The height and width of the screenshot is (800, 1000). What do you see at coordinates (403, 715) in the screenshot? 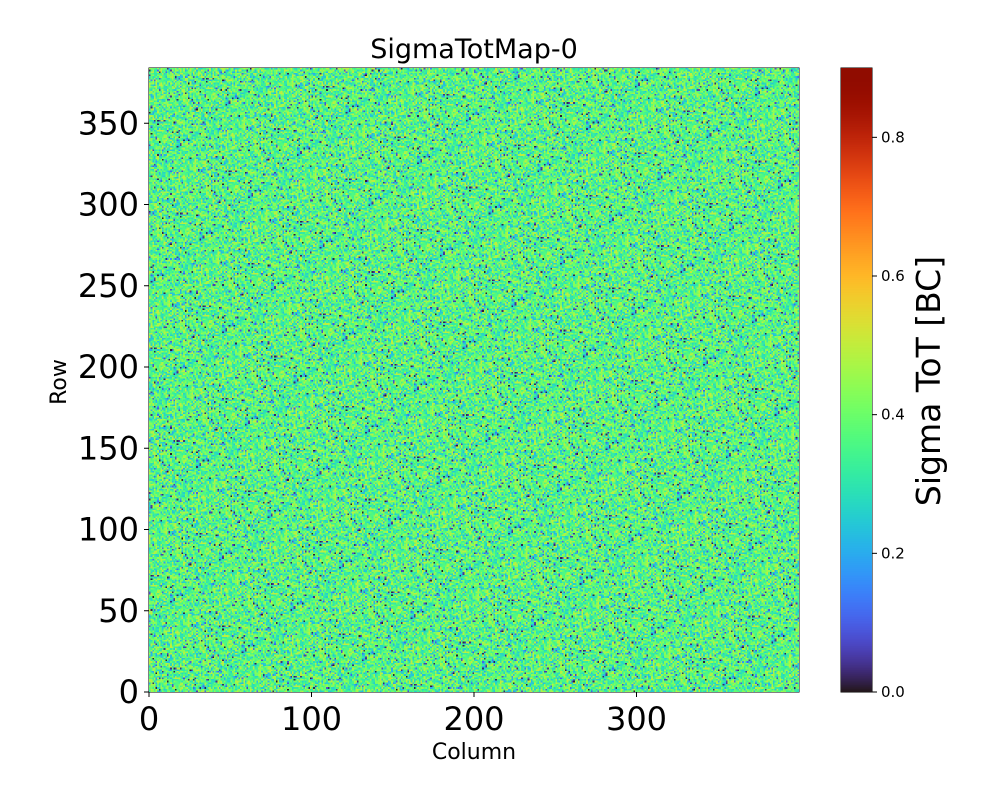
I see `x-axis: 0 100 200 300` at bounding box center [403, 715].